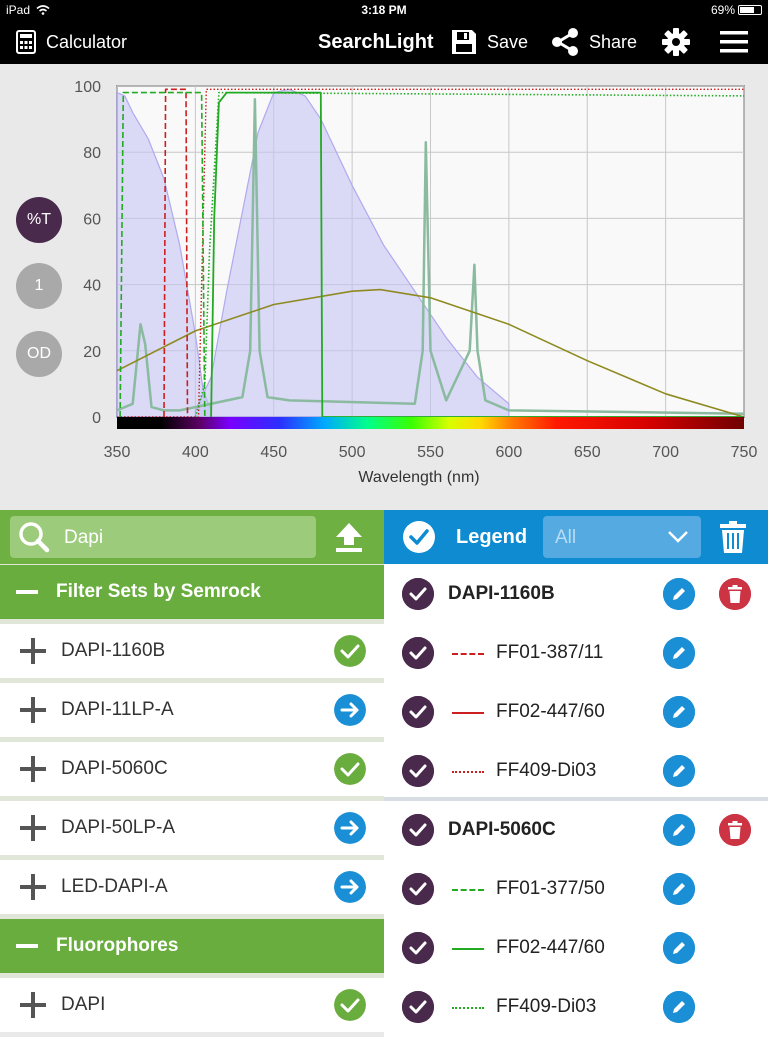 The width and height of the screenshot is (768, 1037). I want to click on wifi-icon, so click(43, 10).